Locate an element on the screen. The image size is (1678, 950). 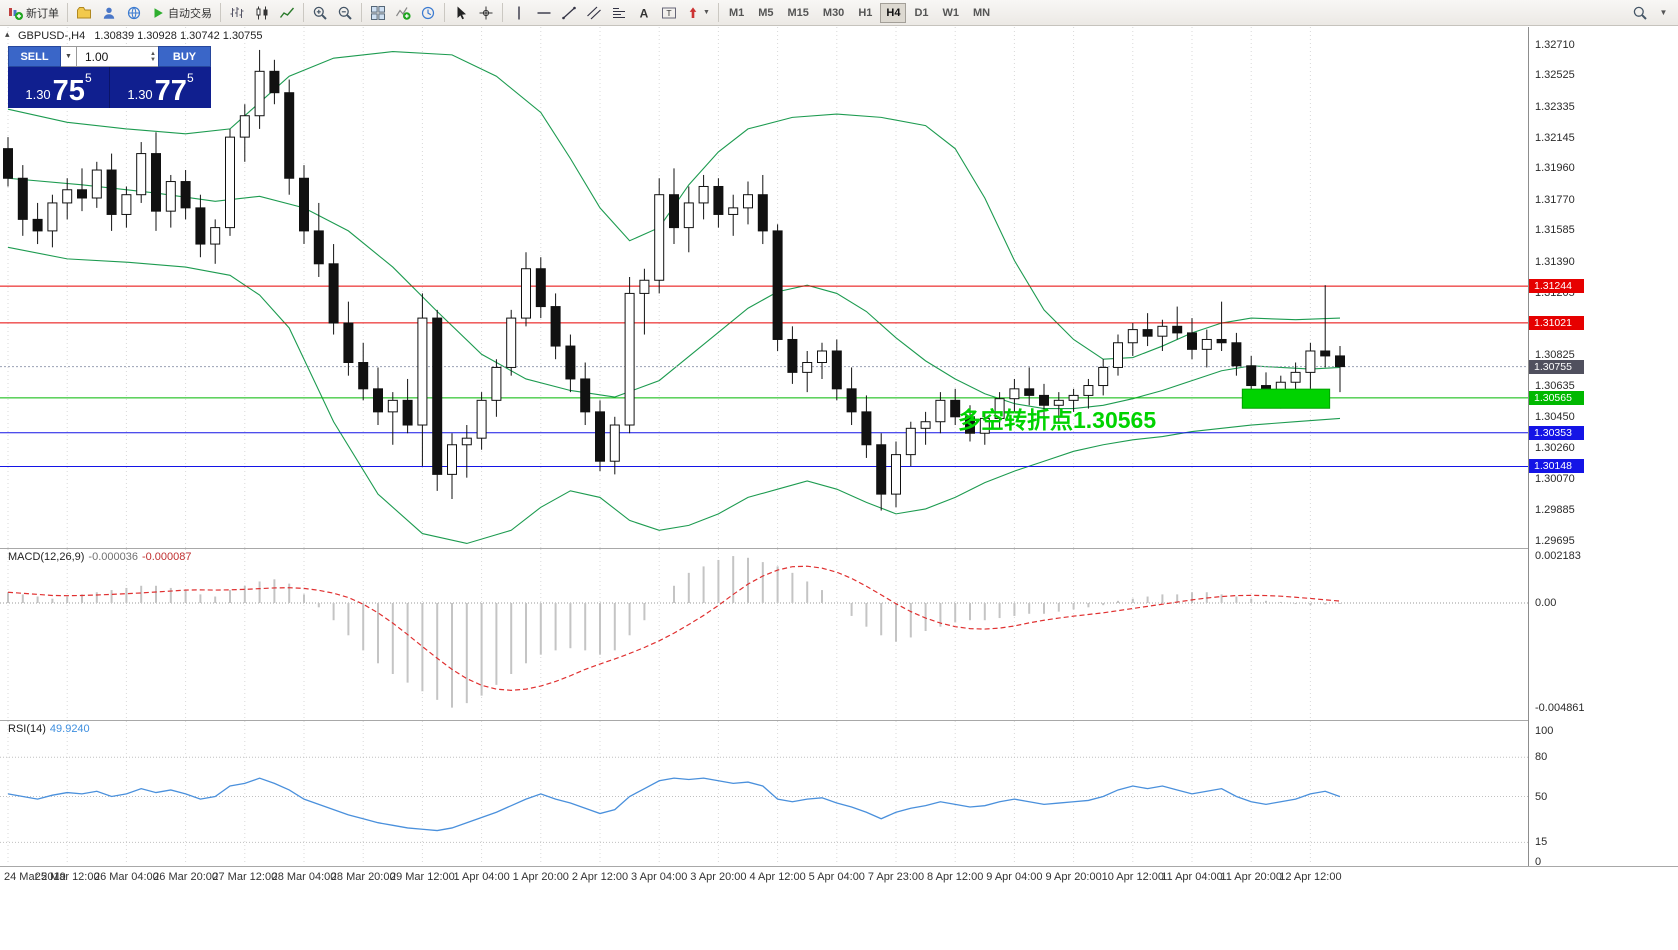
text-tool-button: A is located at coordinates (644, 13).